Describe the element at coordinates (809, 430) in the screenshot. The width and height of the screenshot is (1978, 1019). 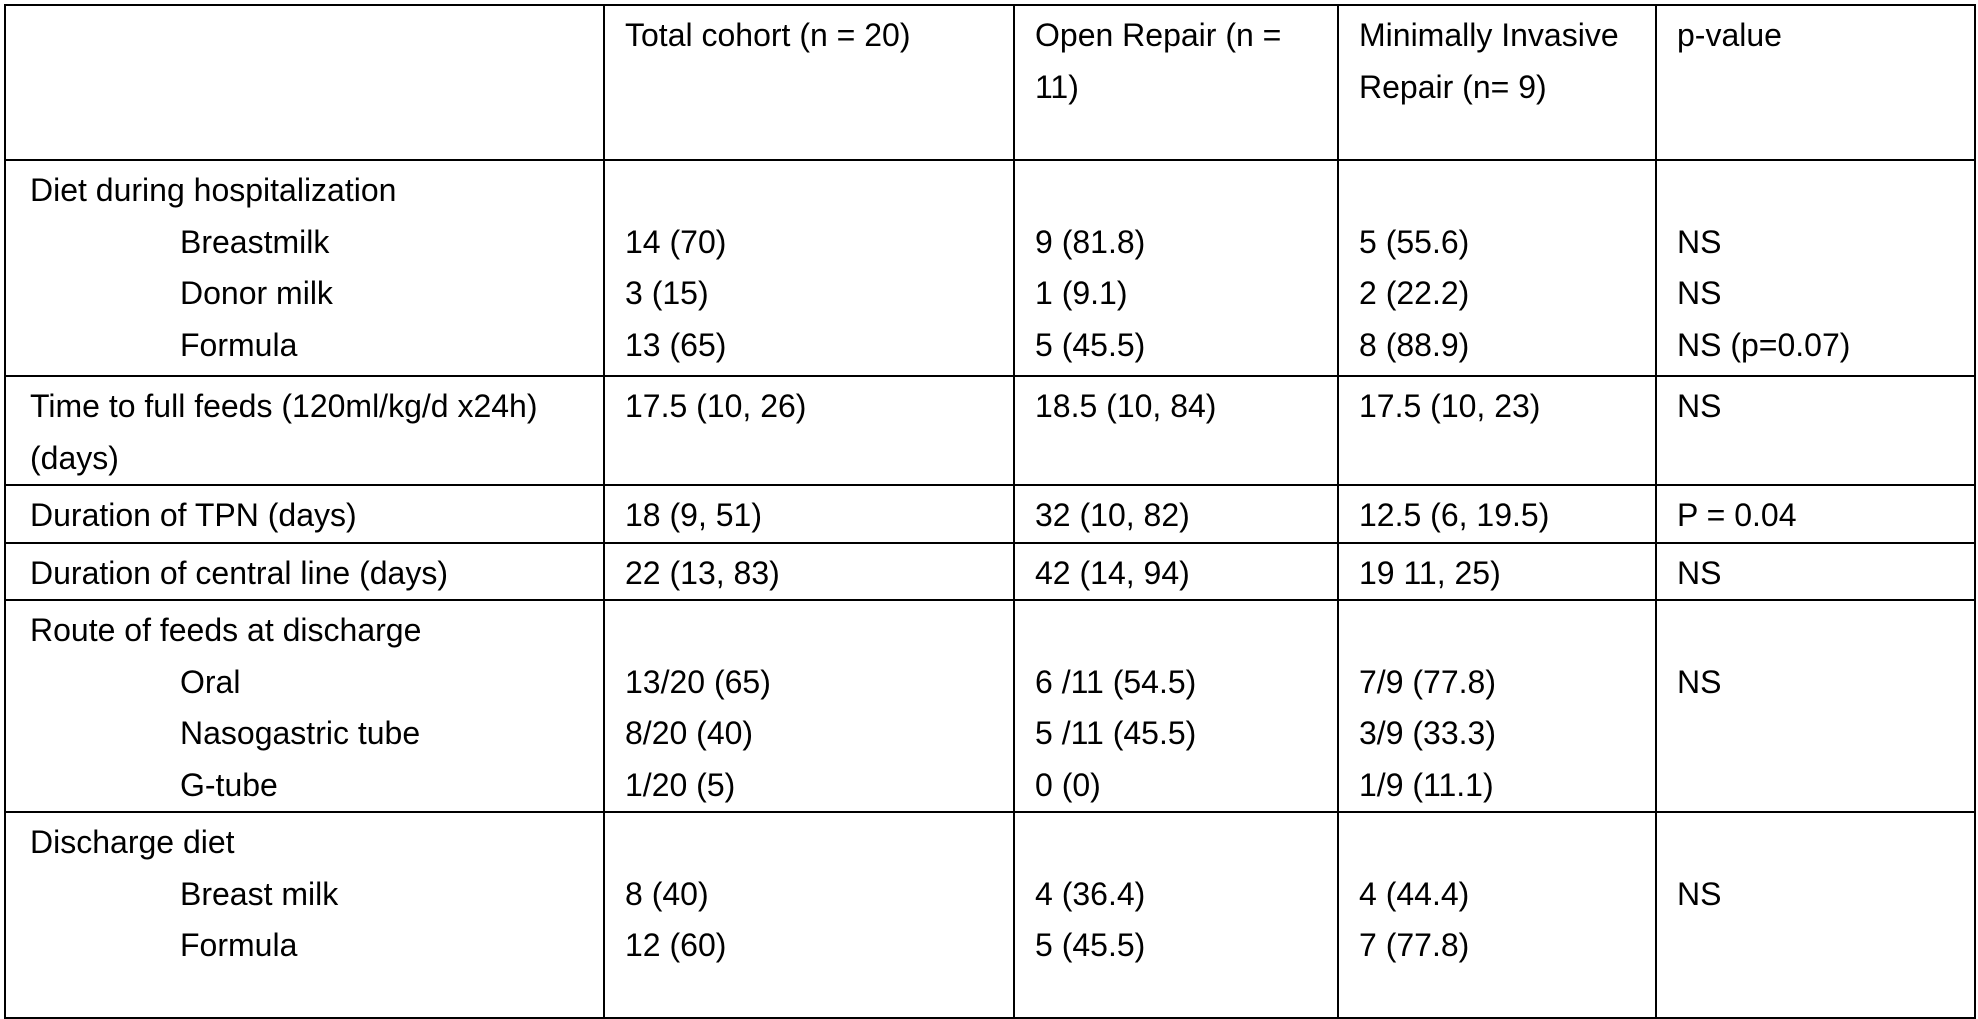
I see `value-cell: 17.5 (10, 26)` at that location.